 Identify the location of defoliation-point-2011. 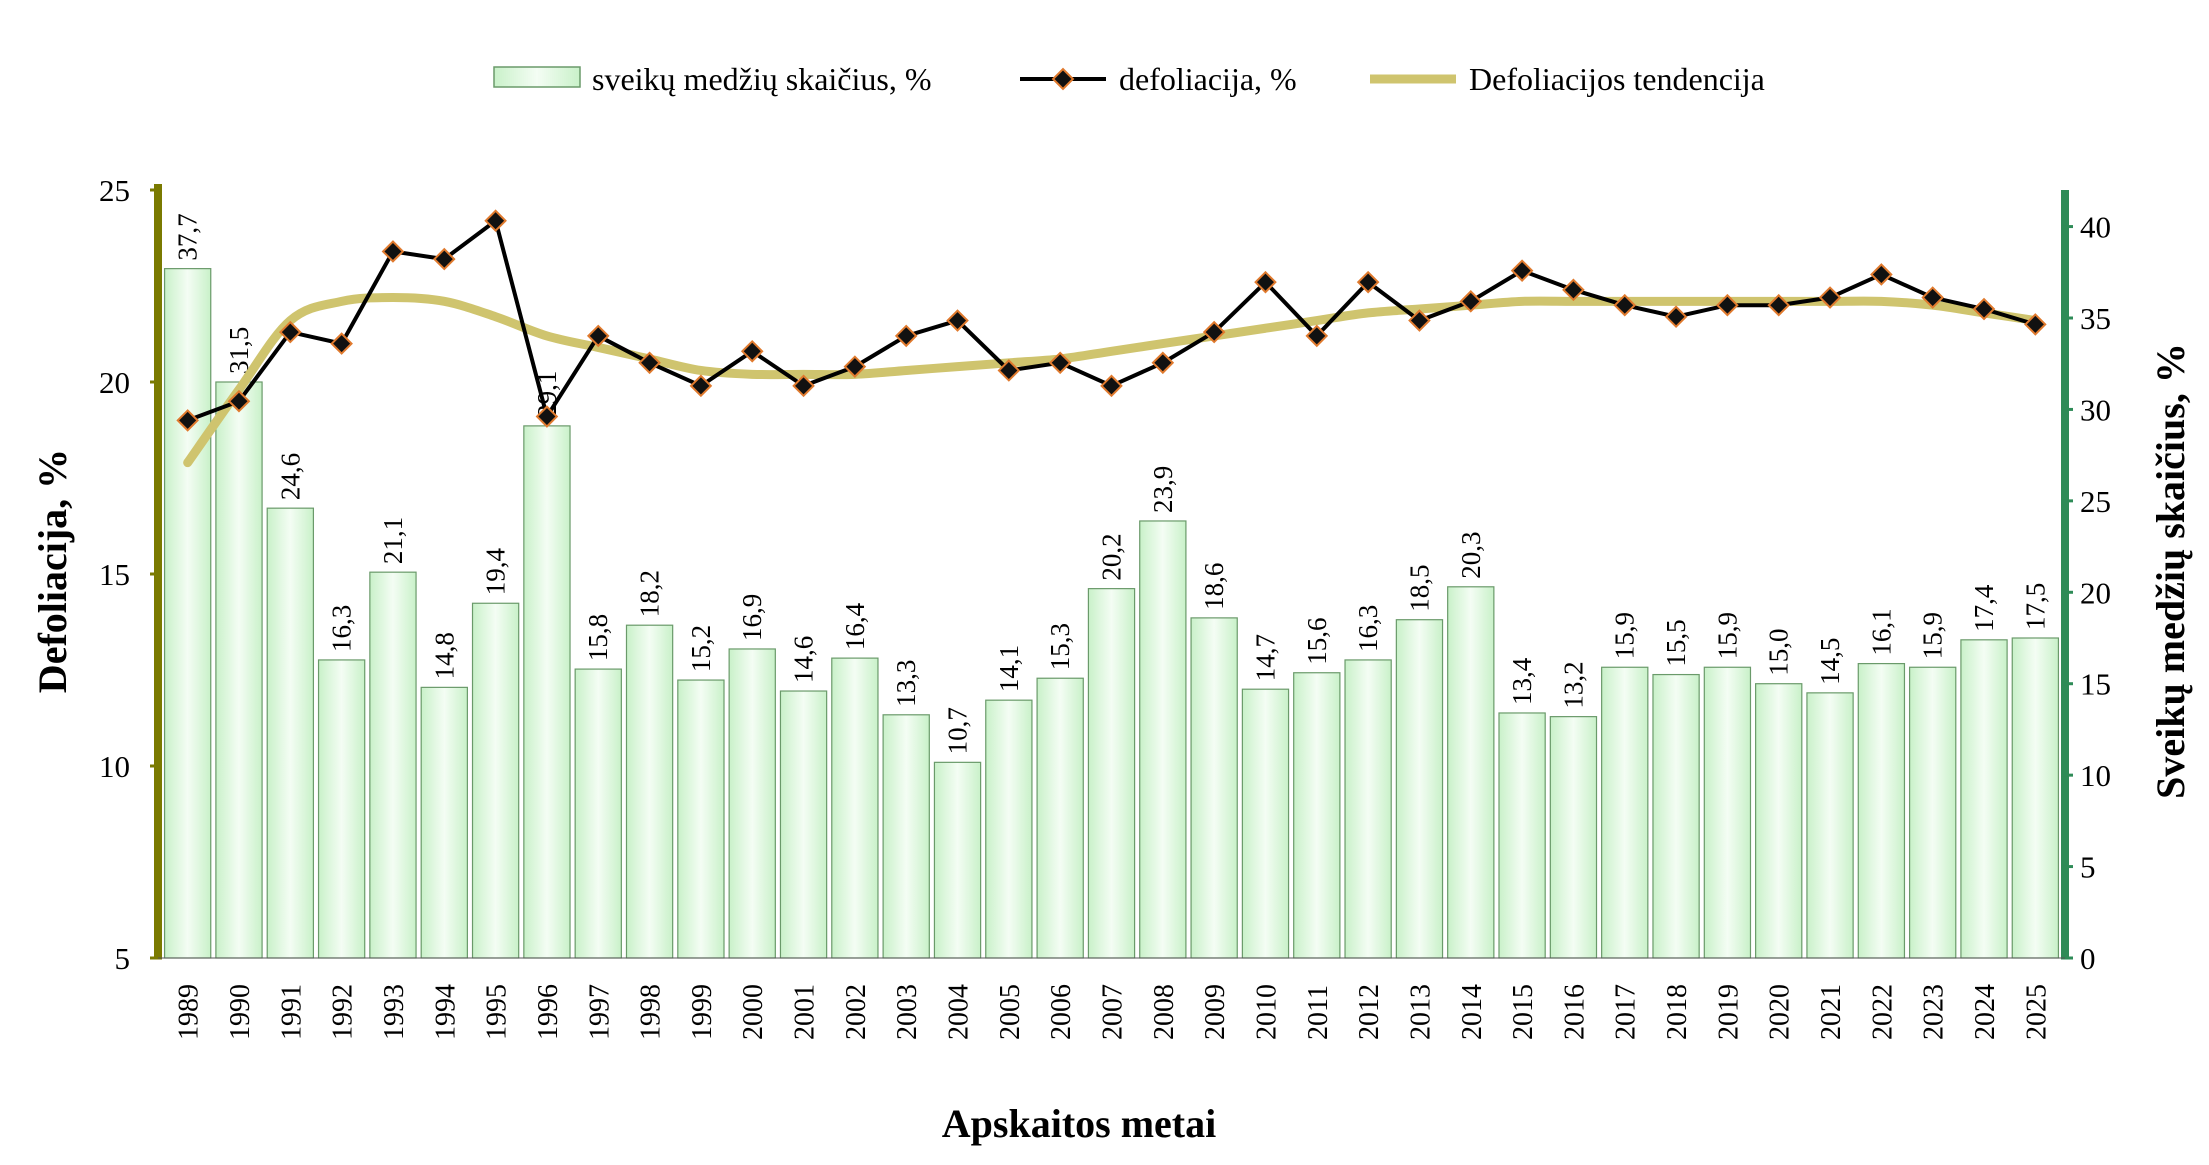
(1317, 336).